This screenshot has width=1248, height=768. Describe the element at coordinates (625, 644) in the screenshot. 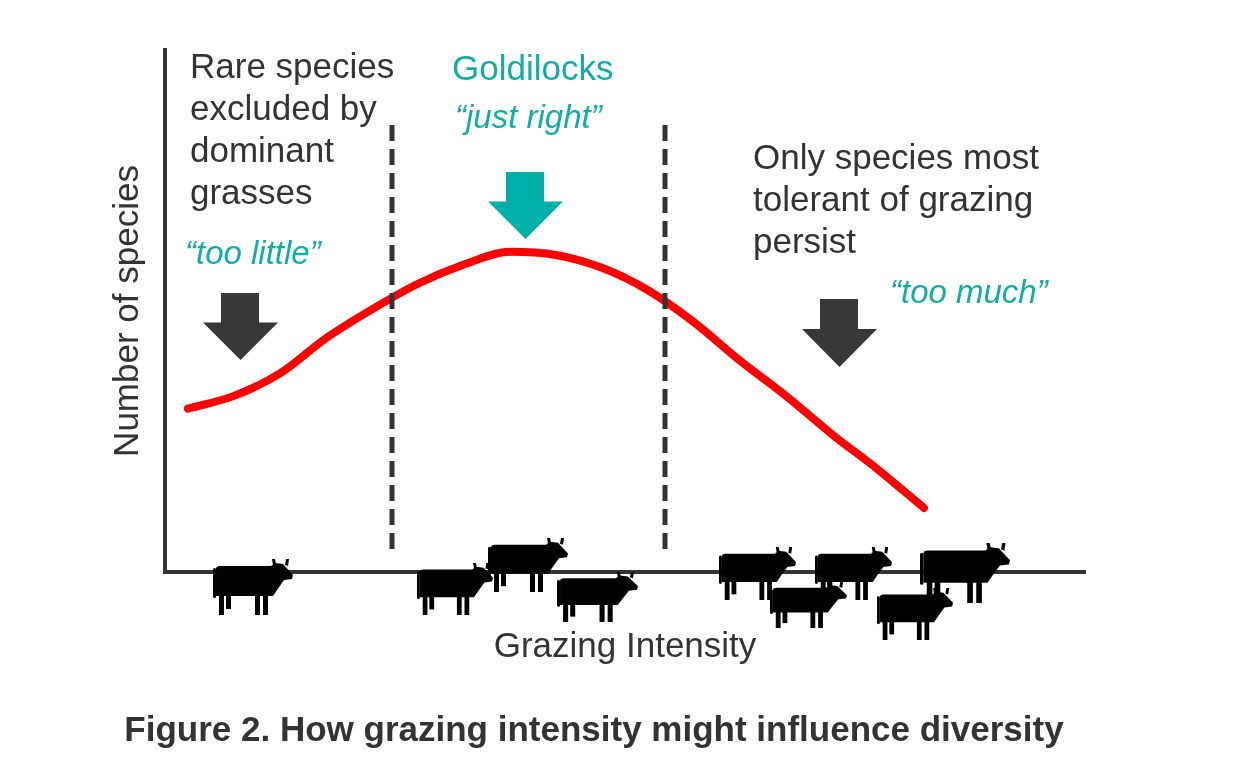

I see `x-axis-title: Grazing Intensity` at that location.